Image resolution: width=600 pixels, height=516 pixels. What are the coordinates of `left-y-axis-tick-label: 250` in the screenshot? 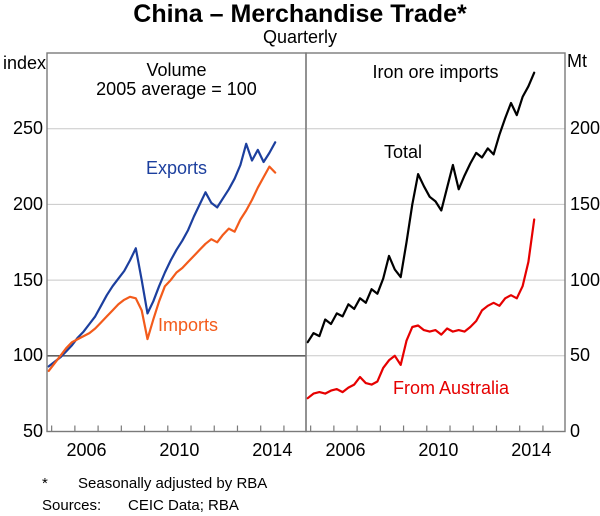 It's located at (27, 128).